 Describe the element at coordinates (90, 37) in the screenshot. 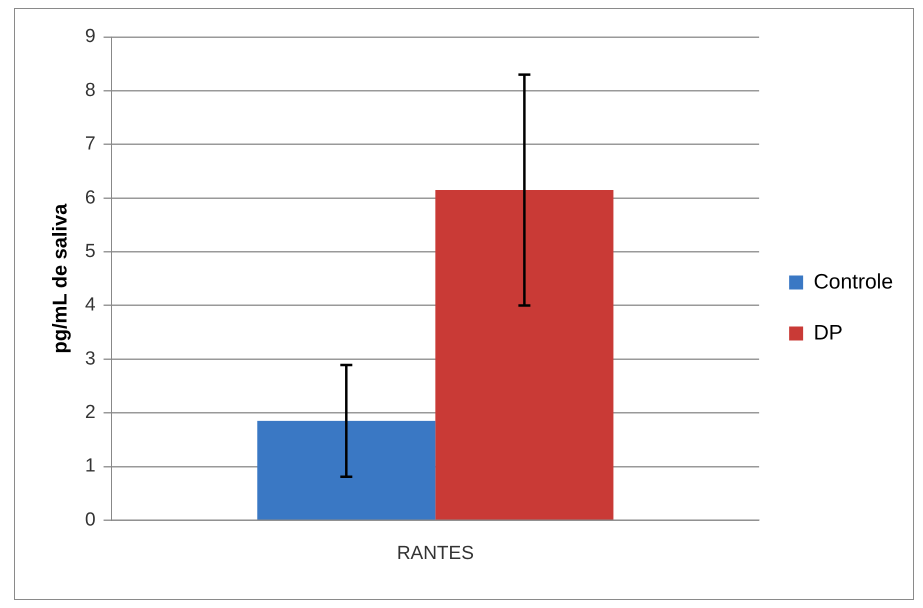

I see `y-tick-label: 9` at that location.